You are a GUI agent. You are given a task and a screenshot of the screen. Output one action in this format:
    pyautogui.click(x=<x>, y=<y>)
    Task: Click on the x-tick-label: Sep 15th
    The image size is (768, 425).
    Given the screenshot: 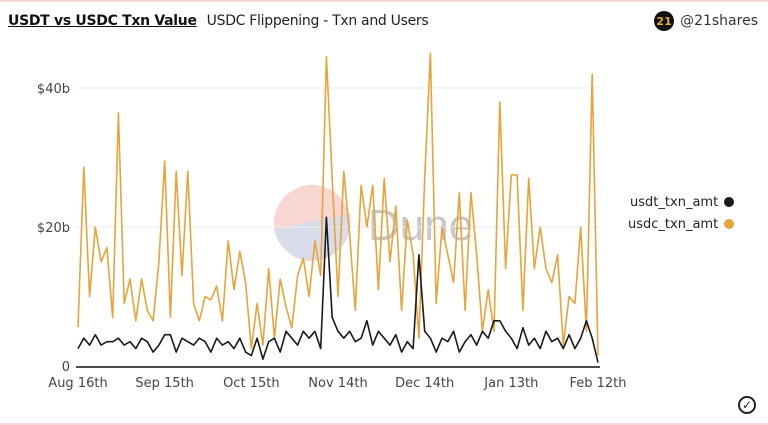 What is the action you would take?
    pyautogui.click(x=164, y=383)
    